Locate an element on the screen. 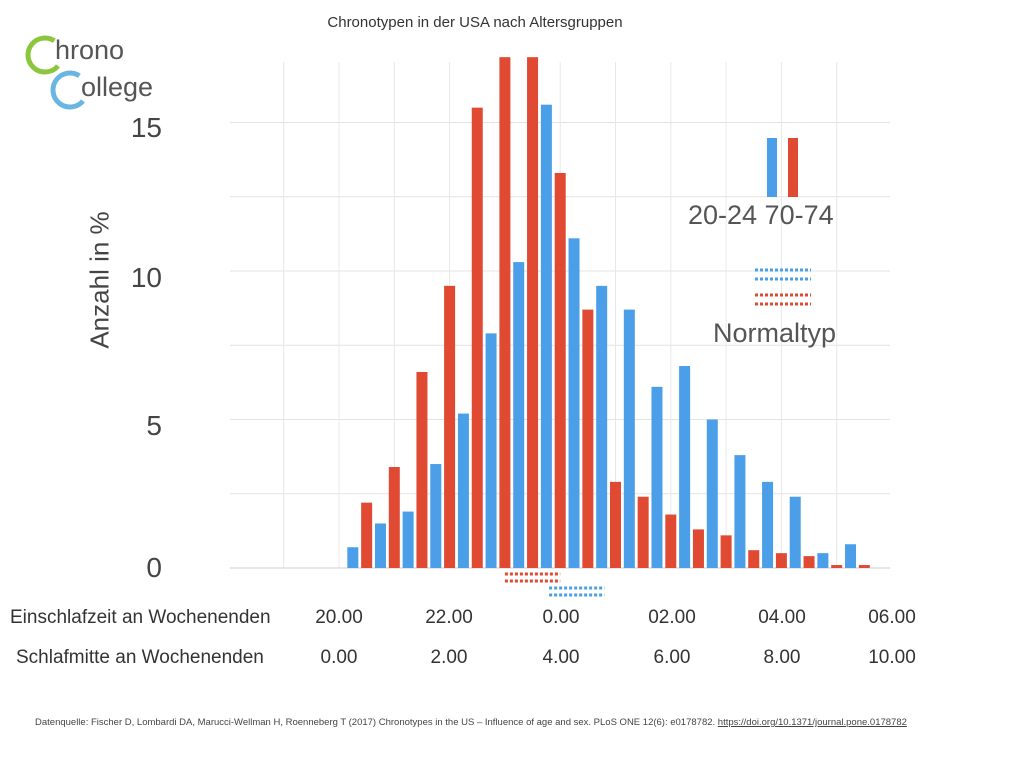 This screenshot has width=1024, height=768. row2-tick: 8.00 is located at coordinates (782, 657).